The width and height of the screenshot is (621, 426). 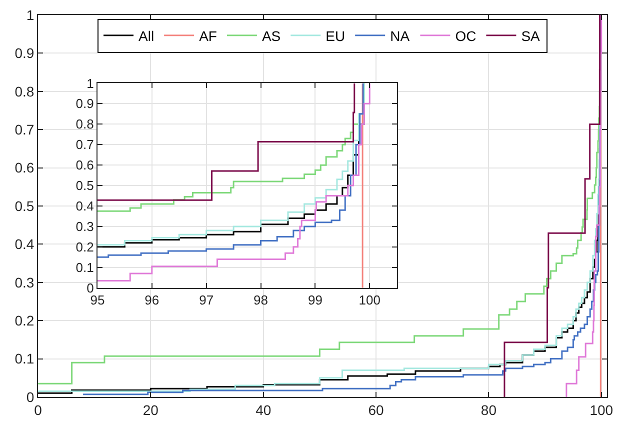 What do you see at coordinates (261, 300) in the screenshot?
I see `x-tick-label: 98` at bounding box center [261, 300].